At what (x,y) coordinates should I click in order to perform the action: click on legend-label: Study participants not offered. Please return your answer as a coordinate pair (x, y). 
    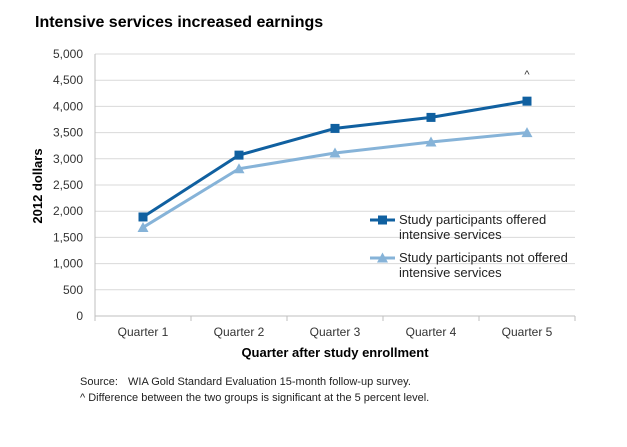
    Looking at the image, I should click on (483, 257).